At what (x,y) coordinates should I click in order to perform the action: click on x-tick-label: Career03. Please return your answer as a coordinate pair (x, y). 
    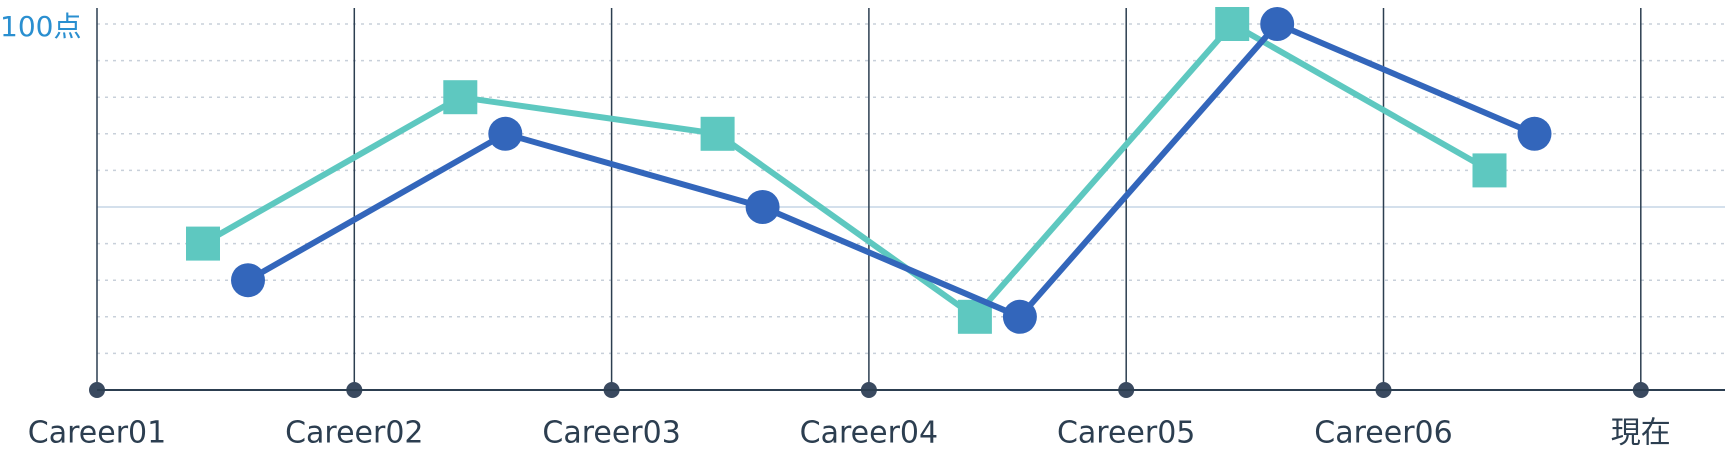
    Looking at the image, I should click on (611, 433).